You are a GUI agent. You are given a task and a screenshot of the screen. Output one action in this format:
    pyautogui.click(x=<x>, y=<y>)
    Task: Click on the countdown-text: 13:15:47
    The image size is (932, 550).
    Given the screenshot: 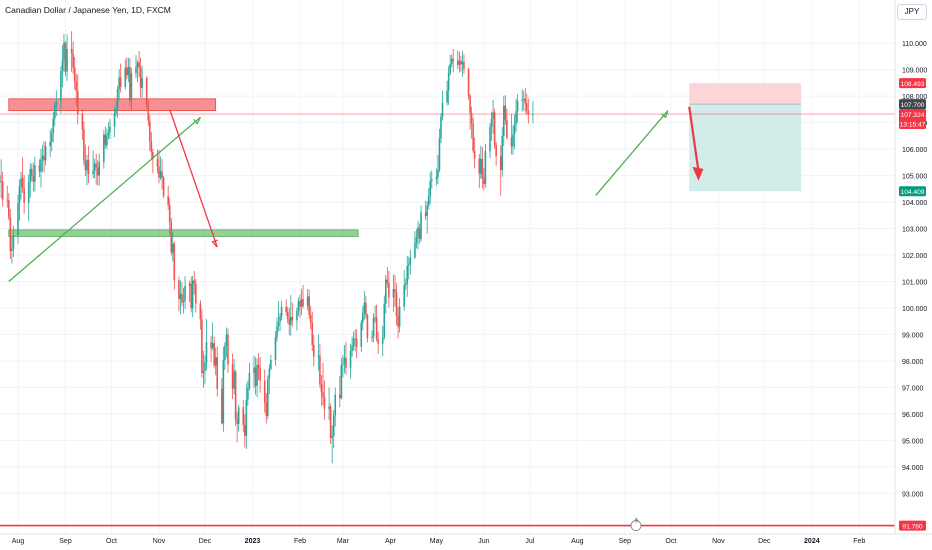 What is the action you would take?
    pyautogui.click(x=913, y=125)
    